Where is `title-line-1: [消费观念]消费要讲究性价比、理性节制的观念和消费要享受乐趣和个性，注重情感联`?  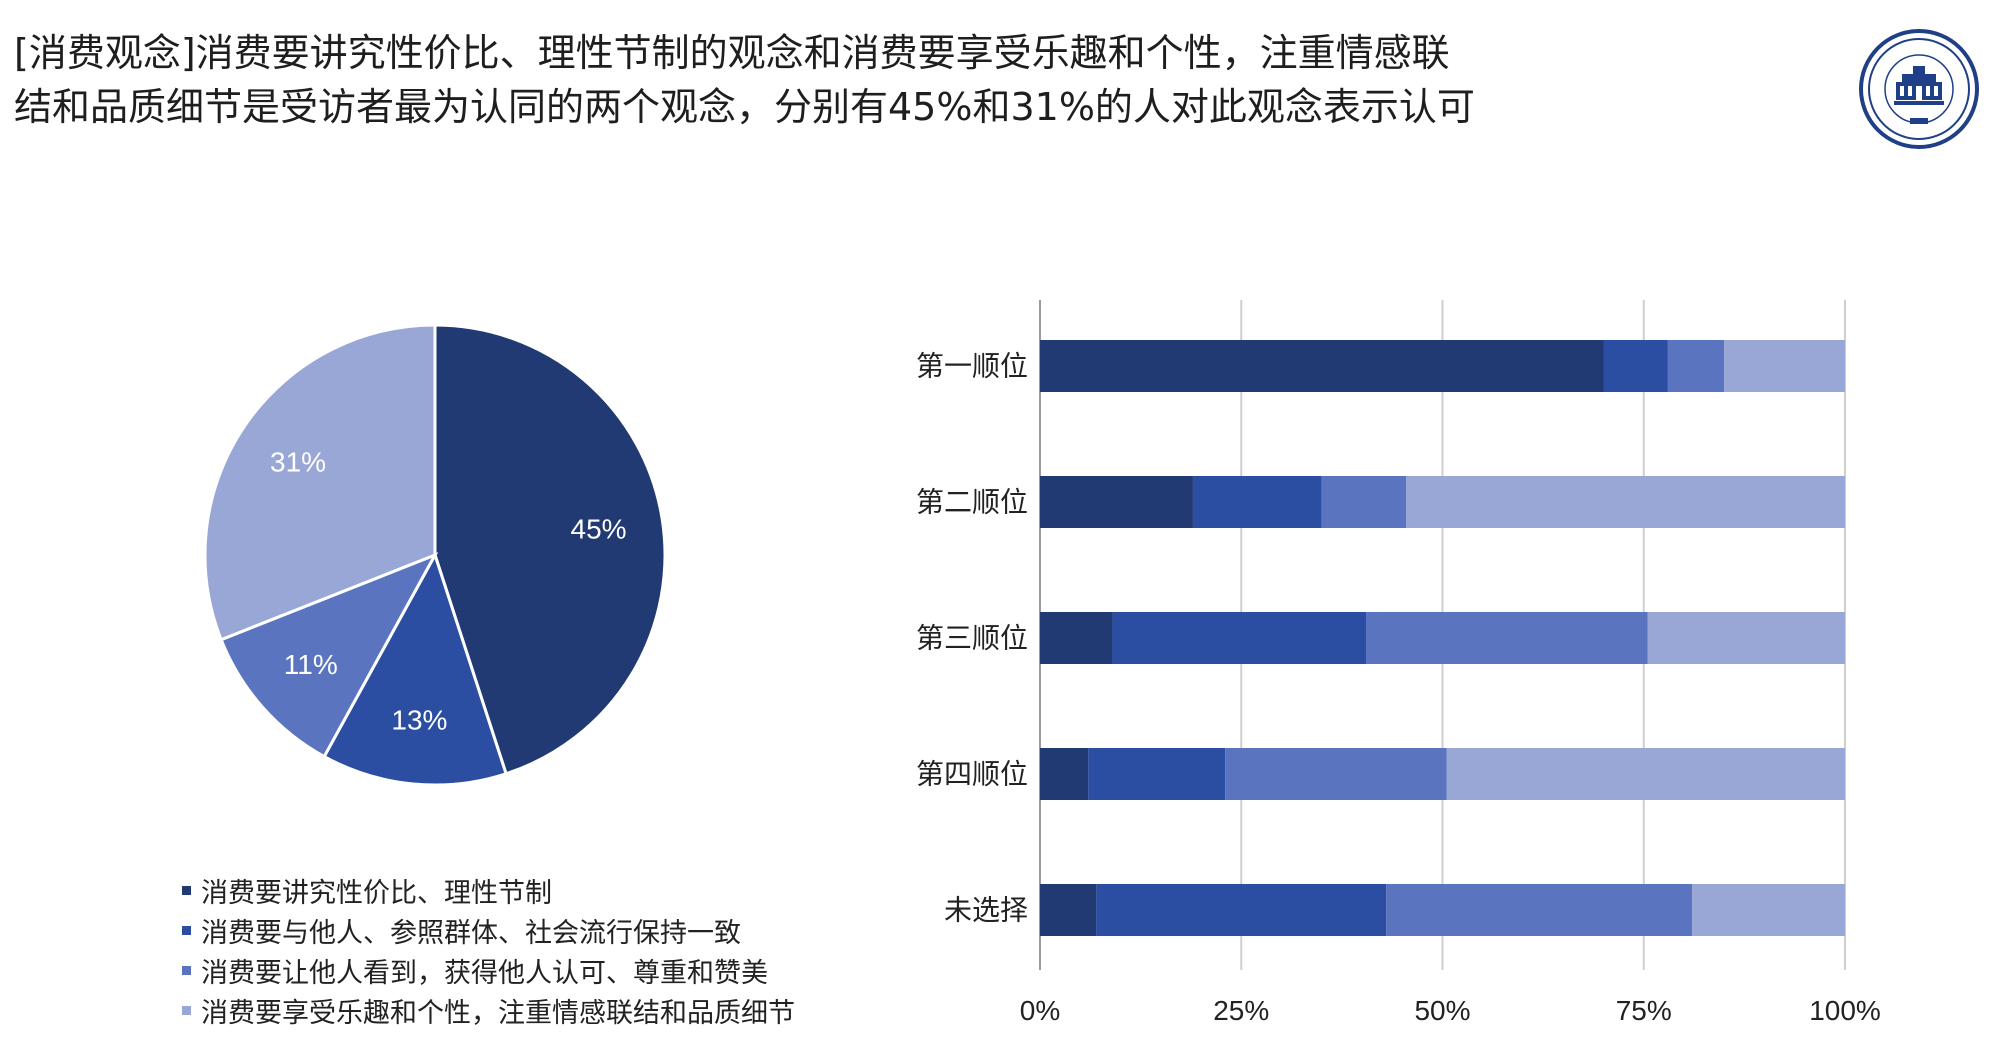 title-line-1: [消费观念]消费要讲究性价比、理性节制的观念和消费要享受乐趣和个性，注重情感联 is located at coordinates (732, 53).